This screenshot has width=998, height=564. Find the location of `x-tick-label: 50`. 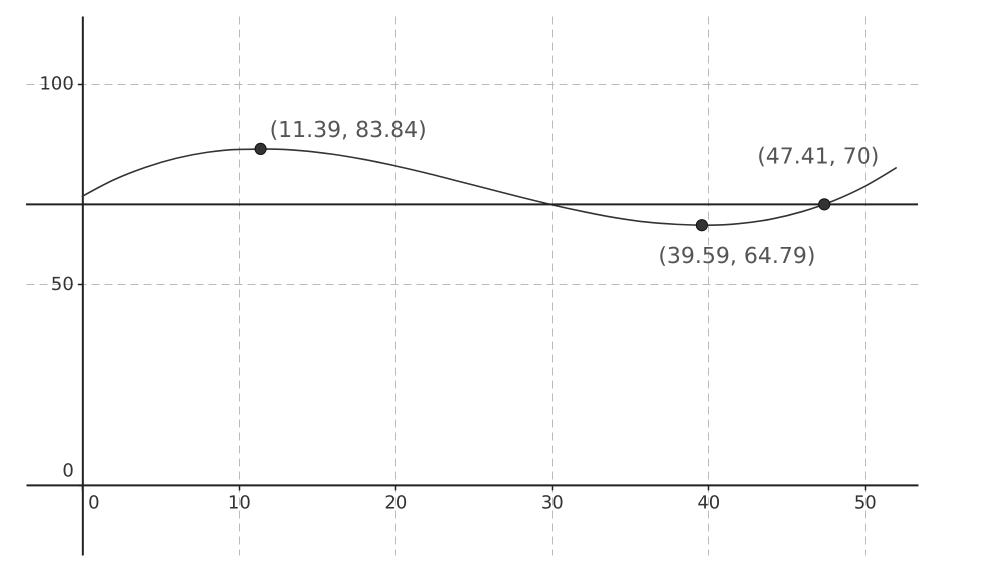

x-tick-label: 50 is located at coordinates (865, 503).